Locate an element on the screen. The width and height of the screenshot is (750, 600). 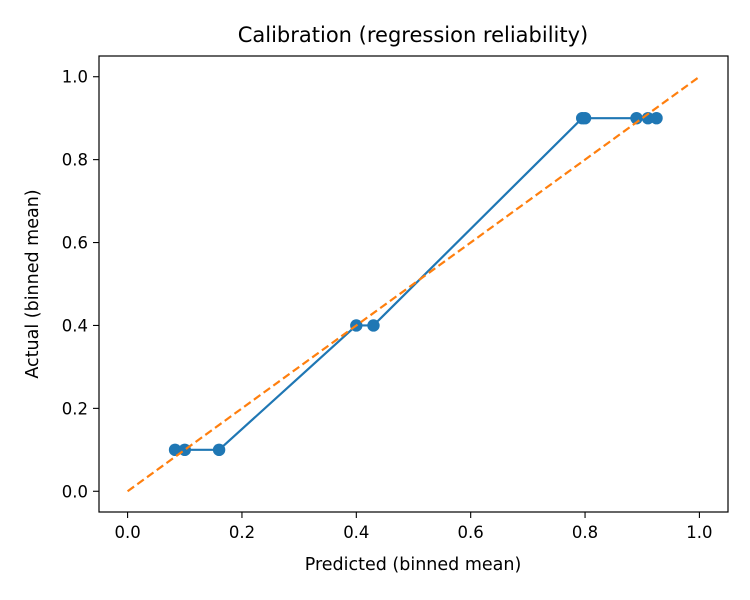
x-tick-label: 0.8 is located at coordinates (585, 532).